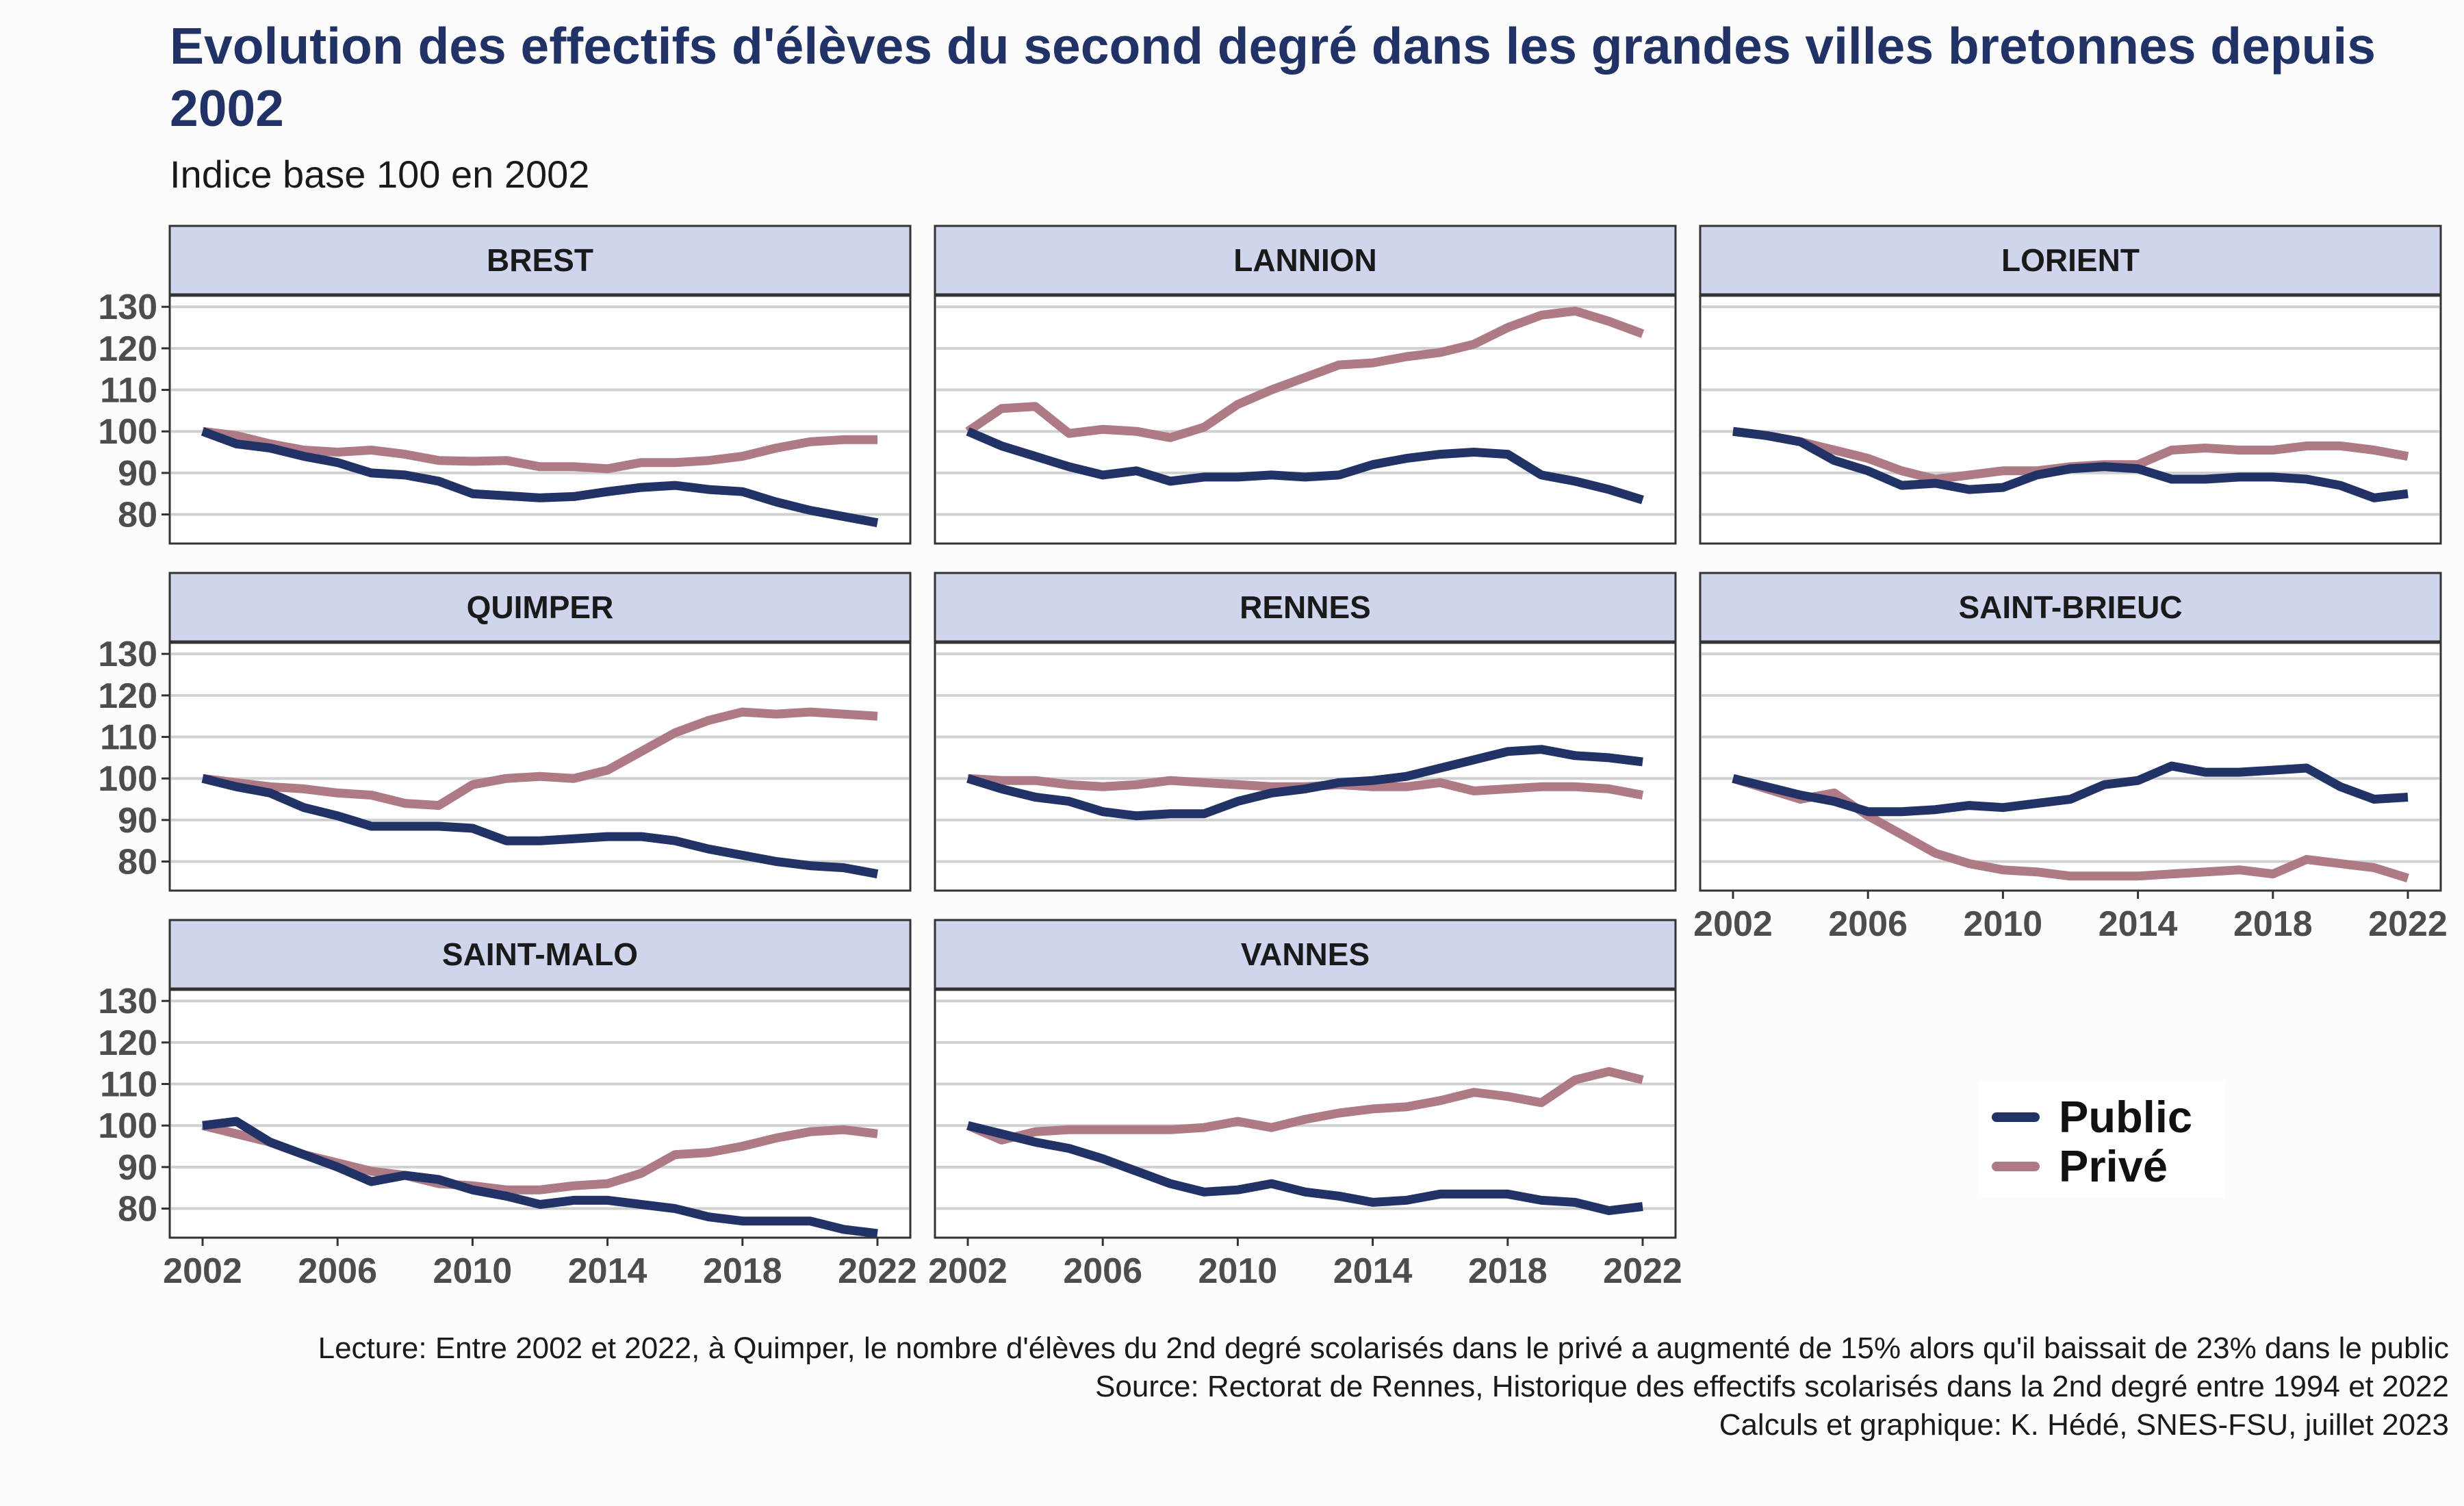  Describe the element at coordinates (2070, 419) in the screenshot. I see `panel-area-lorient` at that location.